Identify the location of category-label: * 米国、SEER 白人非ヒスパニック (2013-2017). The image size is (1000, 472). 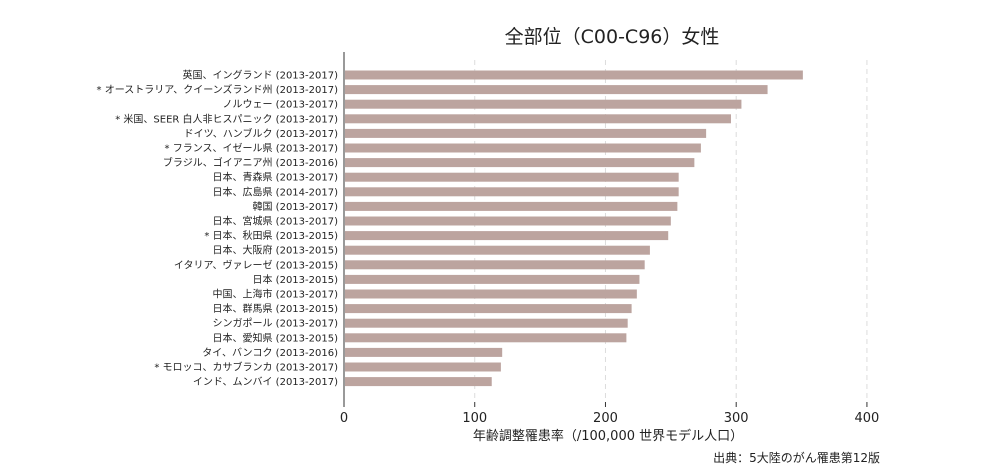
(226, 118).